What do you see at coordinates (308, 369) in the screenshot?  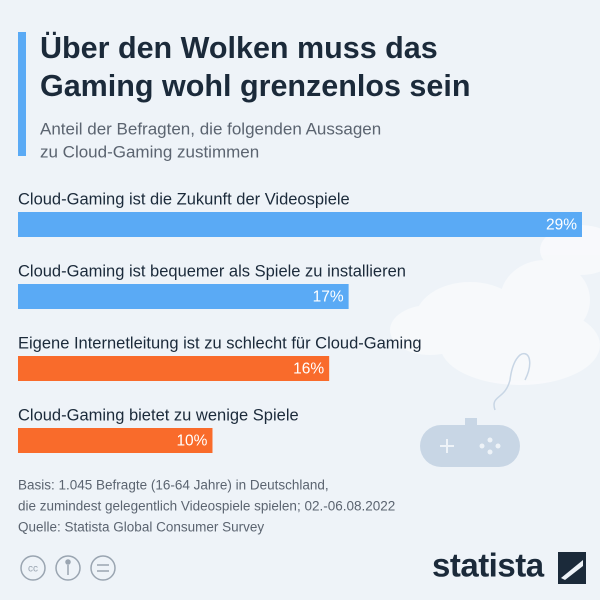 I see `value-label: 16%` at bounding box center [308, 369].